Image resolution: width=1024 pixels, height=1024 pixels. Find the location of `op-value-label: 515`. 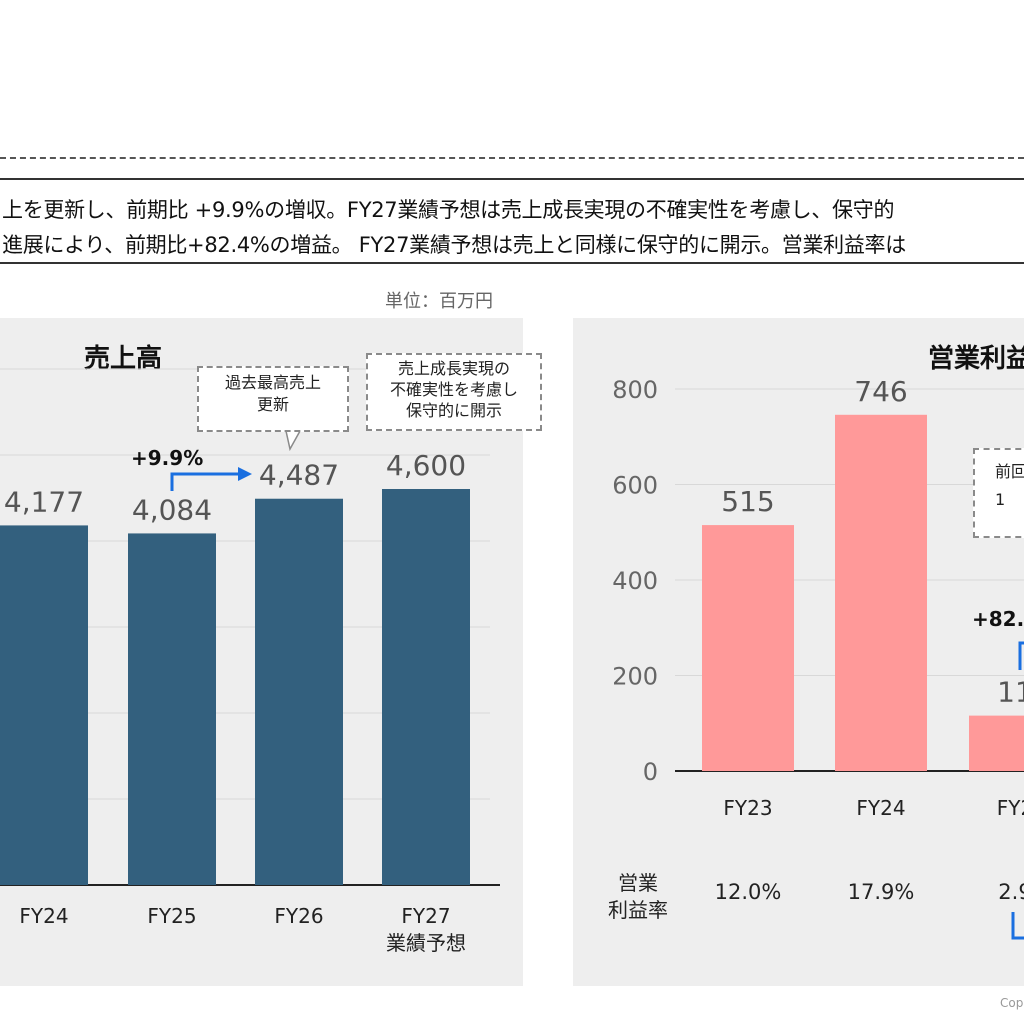

op-value-label: 515 is located at coordinates (747, 501).